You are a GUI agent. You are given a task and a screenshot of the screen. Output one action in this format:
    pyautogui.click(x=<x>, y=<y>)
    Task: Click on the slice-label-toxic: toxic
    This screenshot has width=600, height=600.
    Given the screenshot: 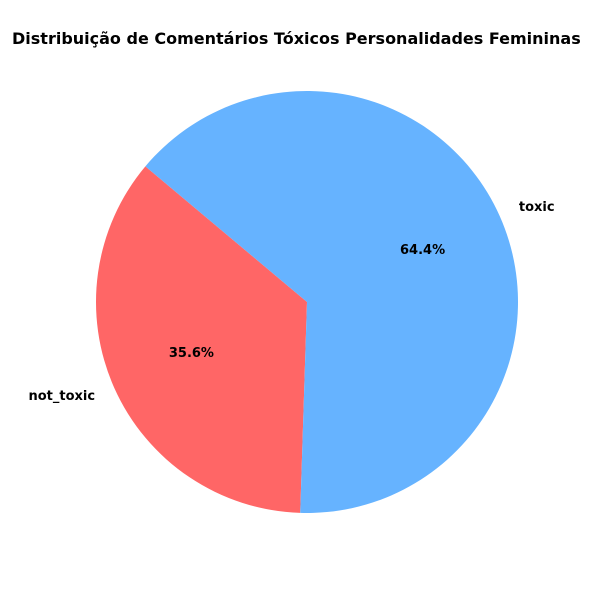 What is the action you would take?
    pyautogui.click(x=537, y=207)
    